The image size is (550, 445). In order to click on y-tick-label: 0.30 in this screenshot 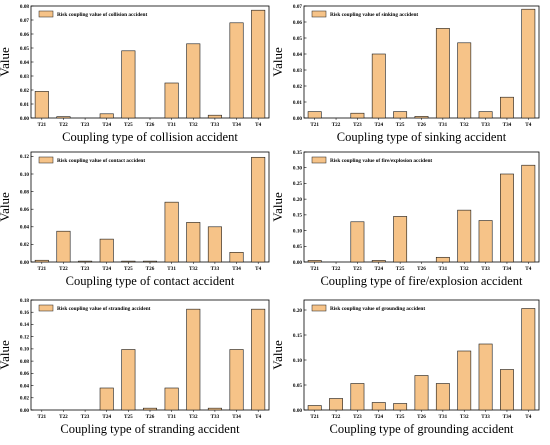, I will do `click(297, 169)`.